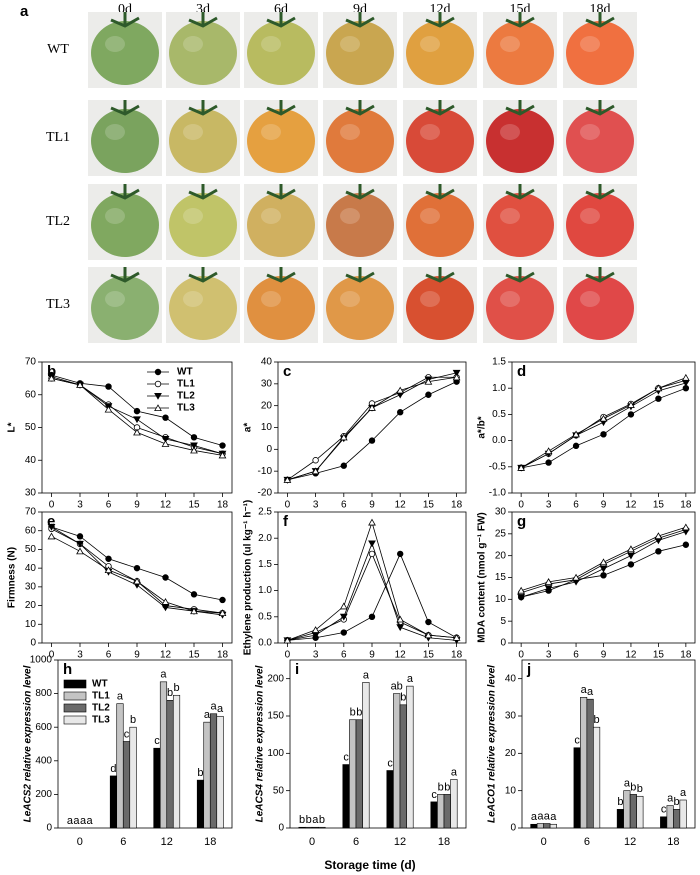  I want to click on x-tick-label: 12, so click(630, 842).